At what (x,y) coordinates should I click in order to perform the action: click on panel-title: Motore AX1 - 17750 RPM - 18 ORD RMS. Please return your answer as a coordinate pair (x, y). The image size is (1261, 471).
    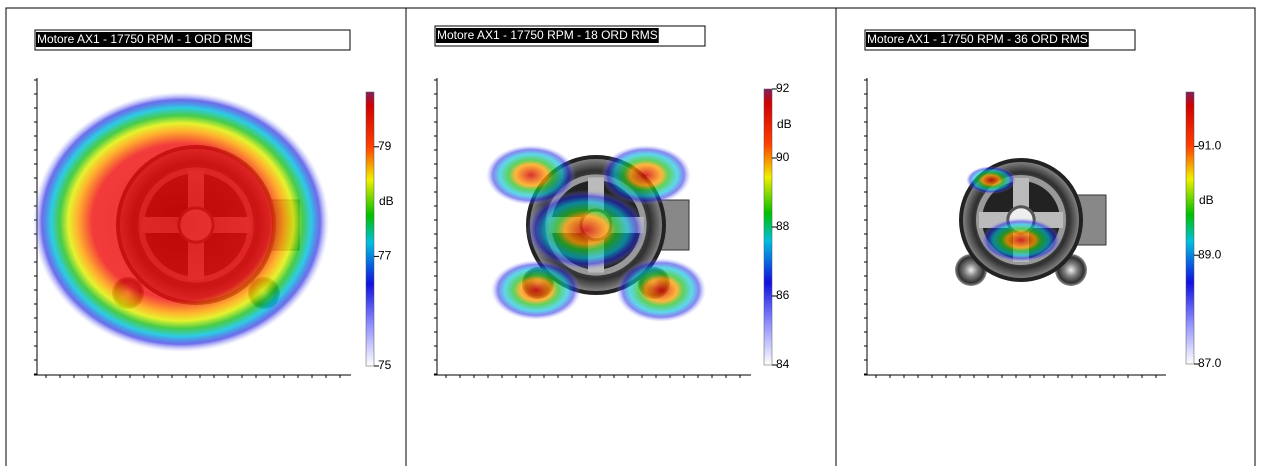
    Looking at the image, I should click on (547, 35).